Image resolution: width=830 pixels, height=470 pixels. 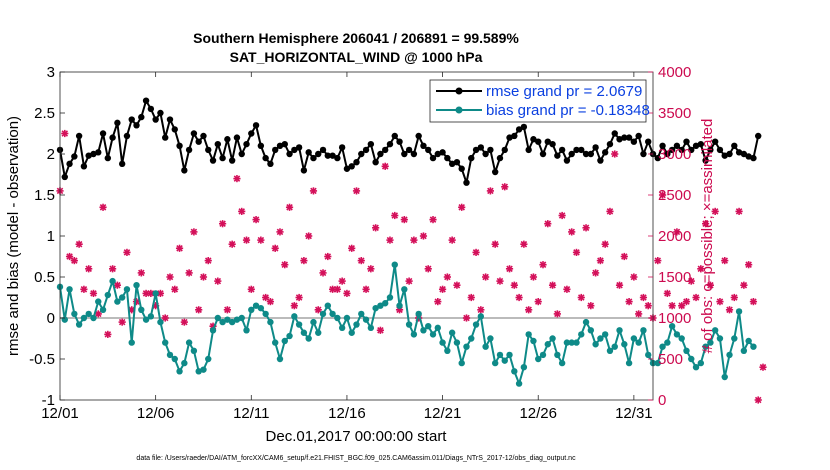 I want to click on y-right-tick-label: 3000, so click(x=674, y=154).